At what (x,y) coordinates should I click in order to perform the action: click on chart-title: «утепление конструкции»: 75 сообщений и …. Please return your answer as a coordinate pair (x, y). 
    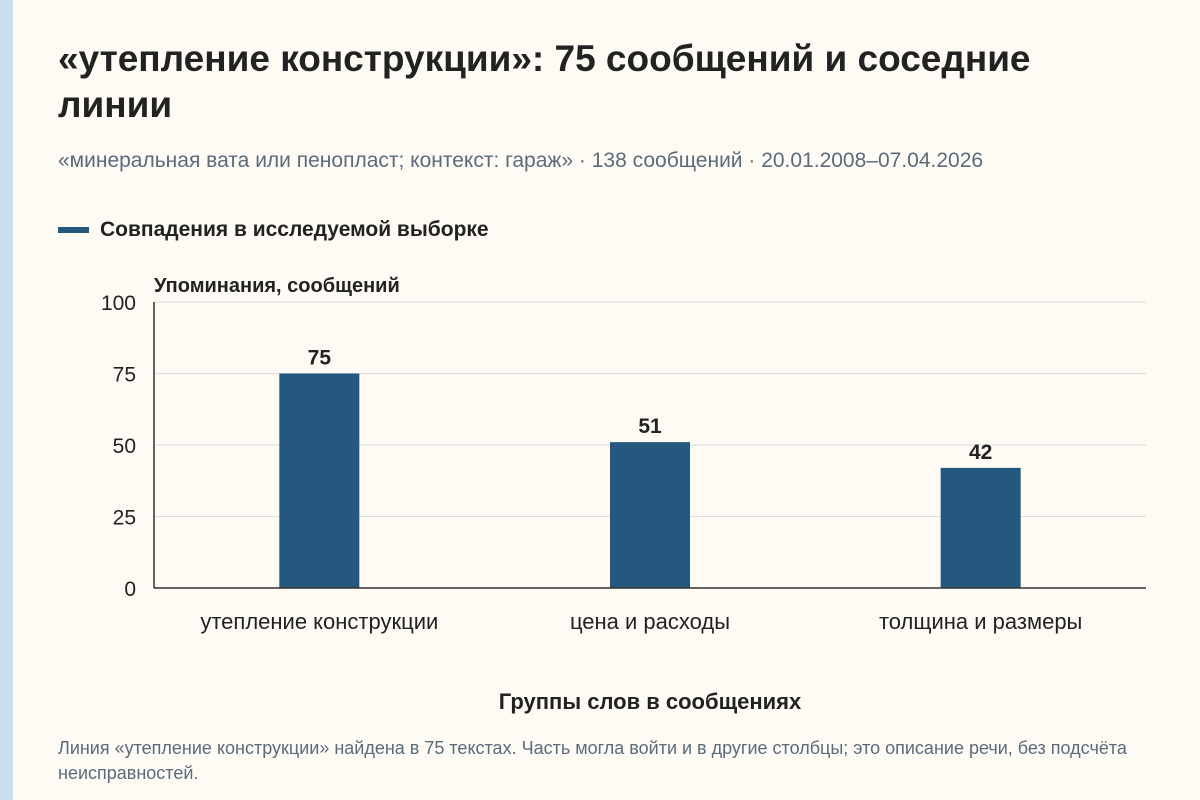
    Looking at the image, I should click on (544, 81).